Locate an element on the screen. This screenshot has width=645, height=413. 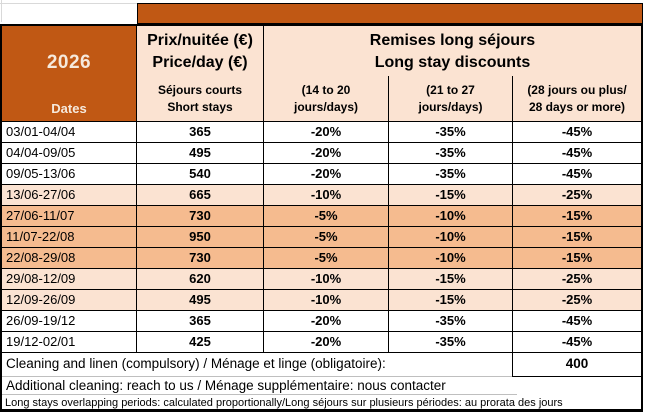
price-cell: 425 is located at coordinates (199, 342).